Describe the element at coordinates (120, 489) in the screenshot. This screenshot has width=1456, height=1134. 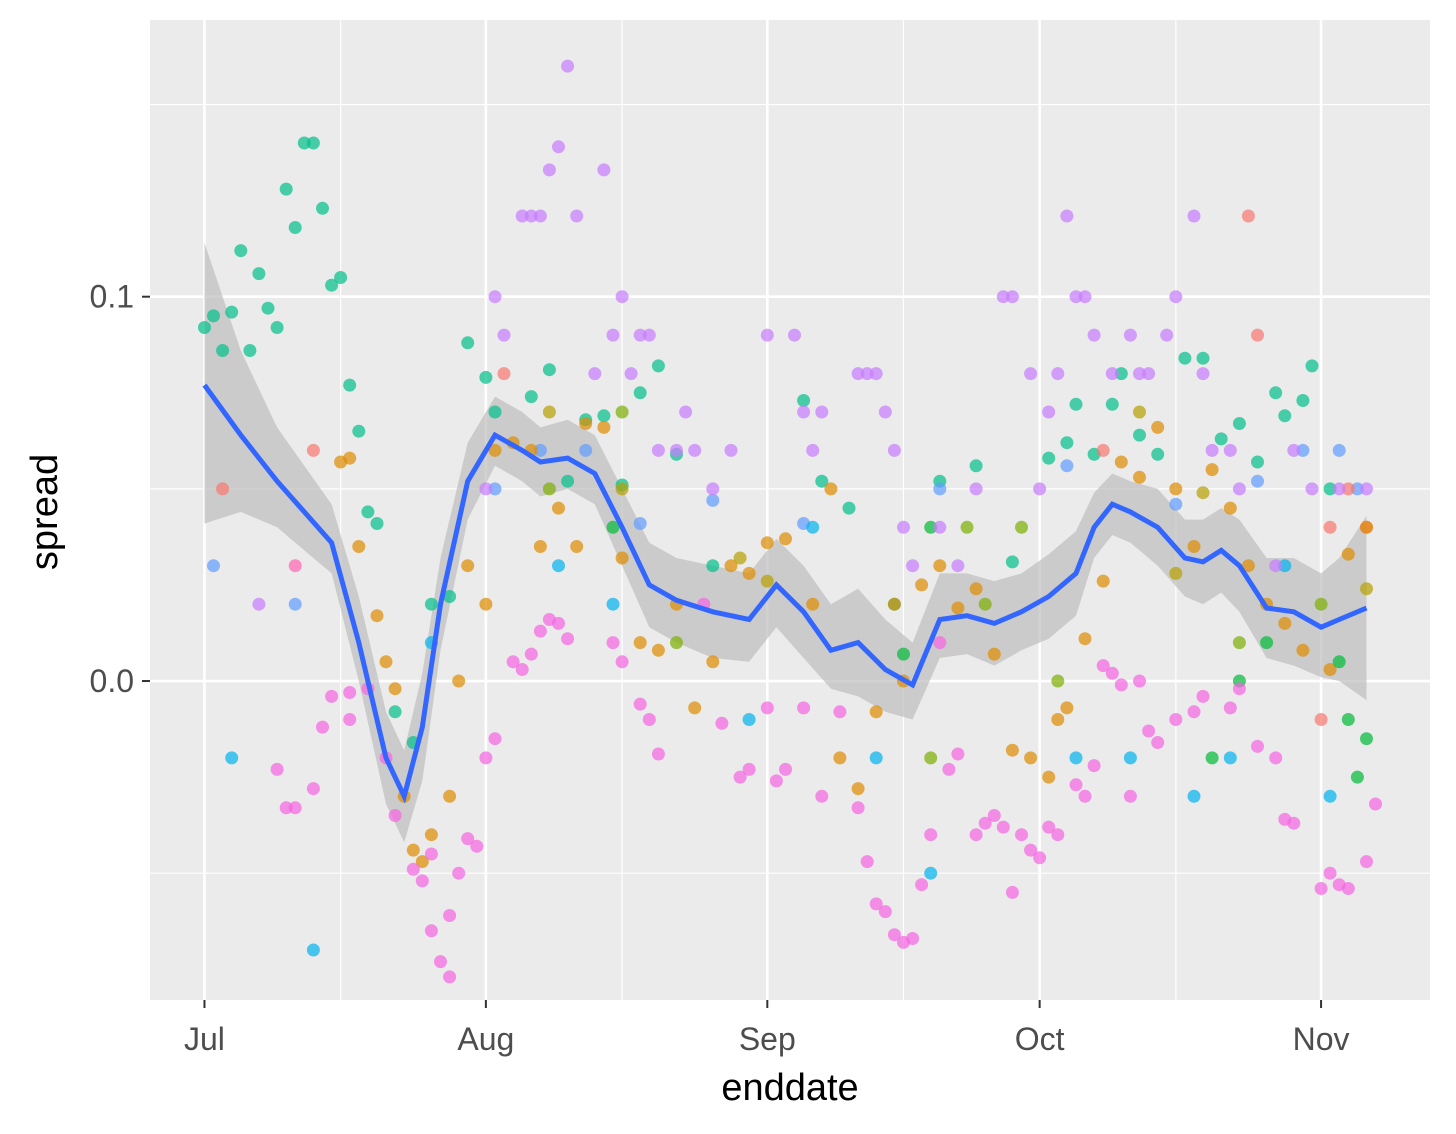
I see `y-axis-ticks: 0.0 0.1` at that location.